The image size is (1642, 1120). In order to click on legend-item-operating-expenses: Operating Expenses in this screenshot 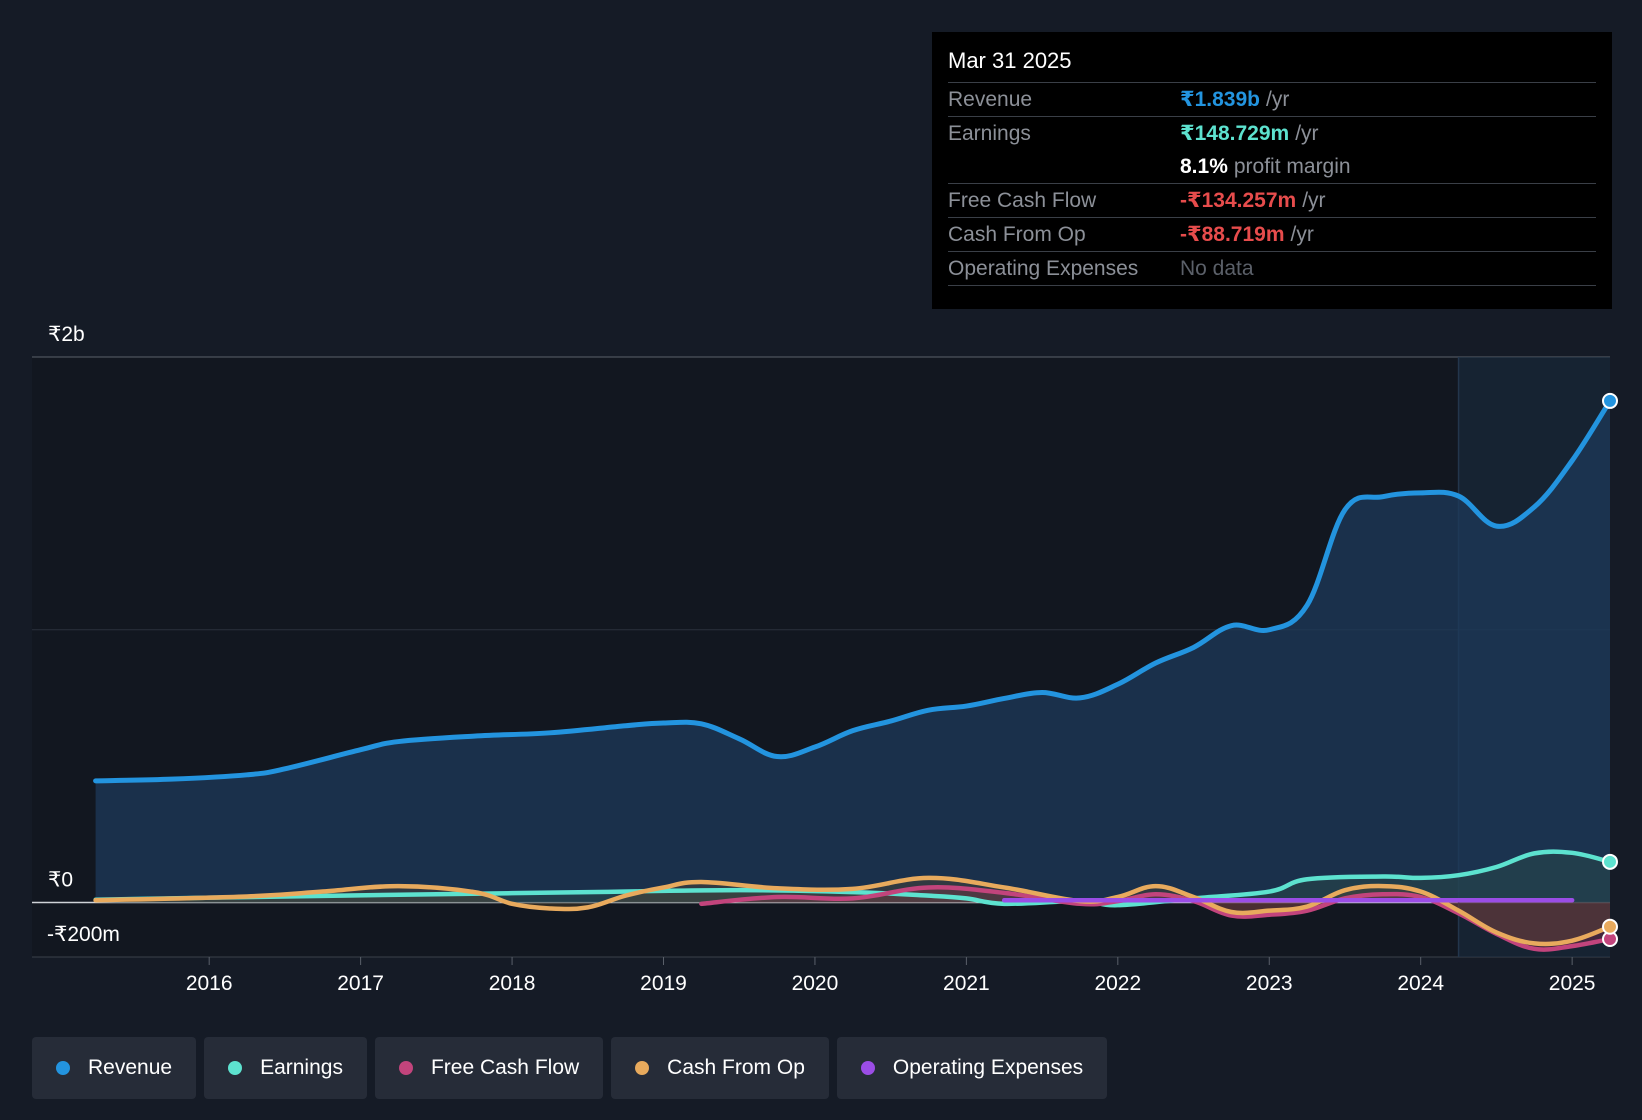, I will do `click(972, 1068)`.